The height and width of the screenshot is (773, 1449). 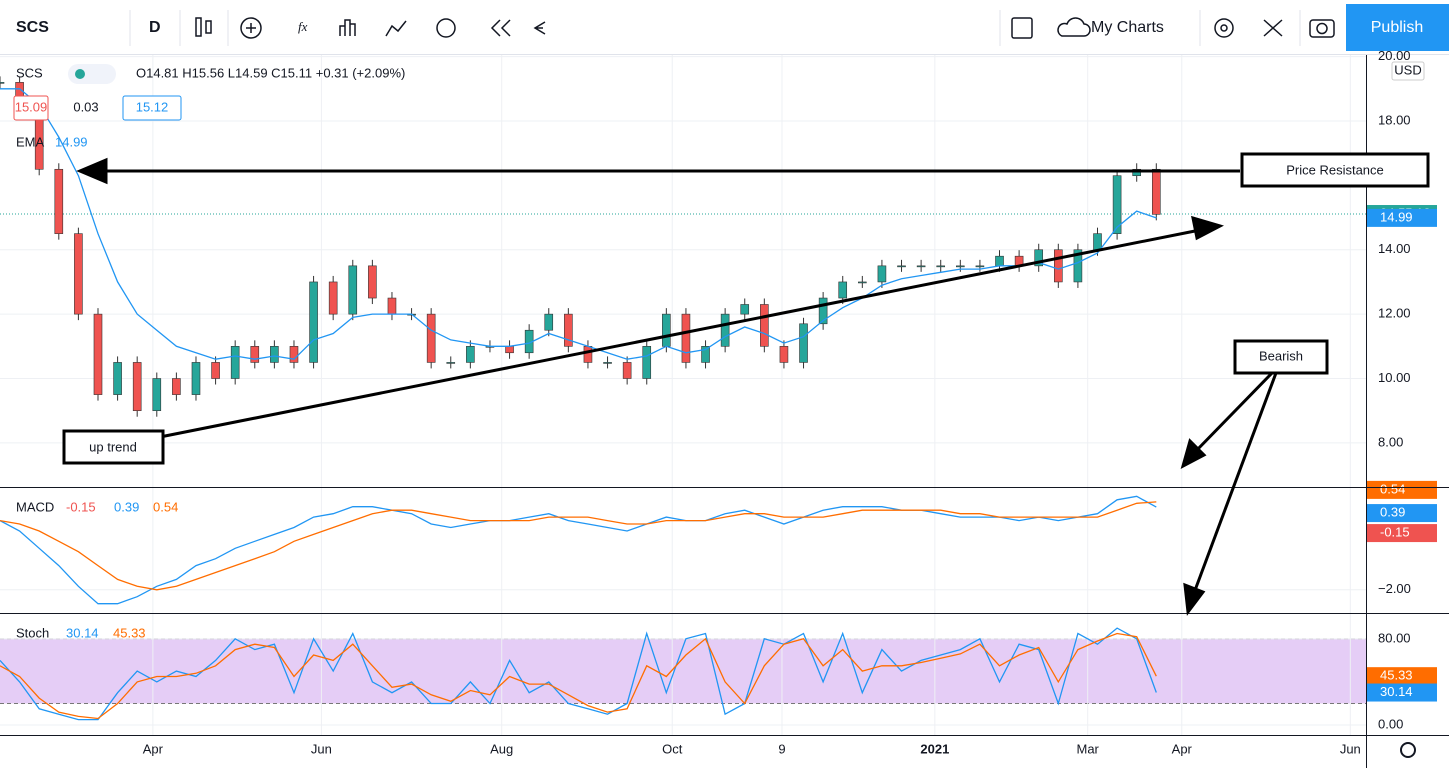 I want to click on macd-signal-badge-bg, so click(x=1402, y=489).